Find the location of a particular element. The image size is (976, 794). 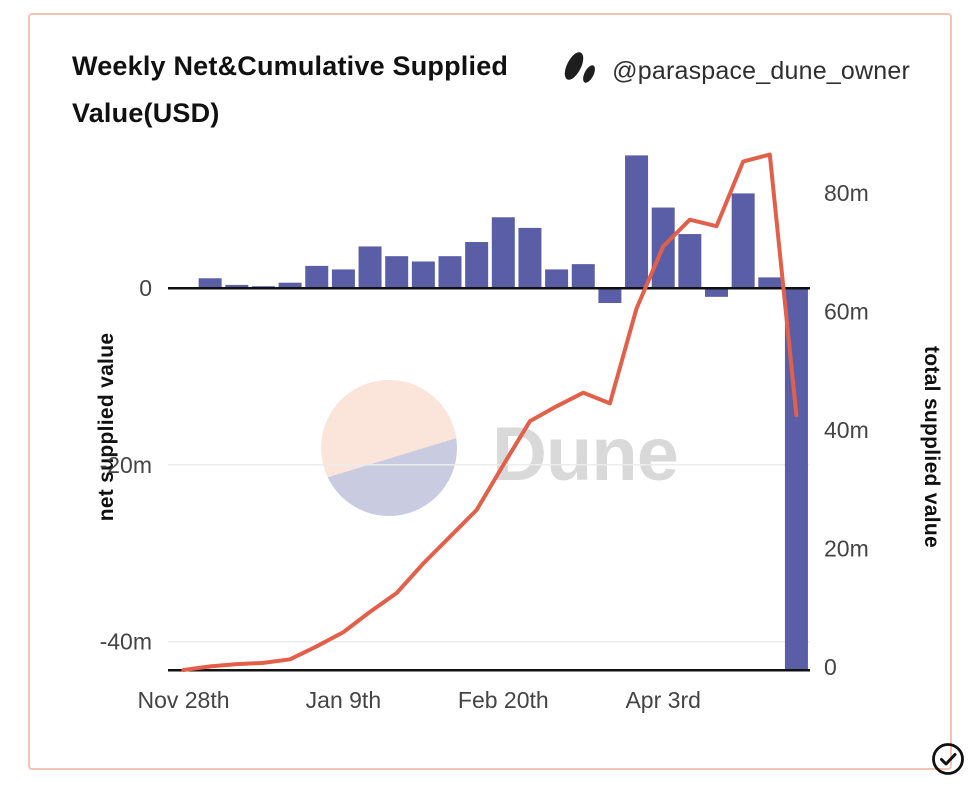

left-axis-tick-label: -20m is located at coordinates (126, 465).